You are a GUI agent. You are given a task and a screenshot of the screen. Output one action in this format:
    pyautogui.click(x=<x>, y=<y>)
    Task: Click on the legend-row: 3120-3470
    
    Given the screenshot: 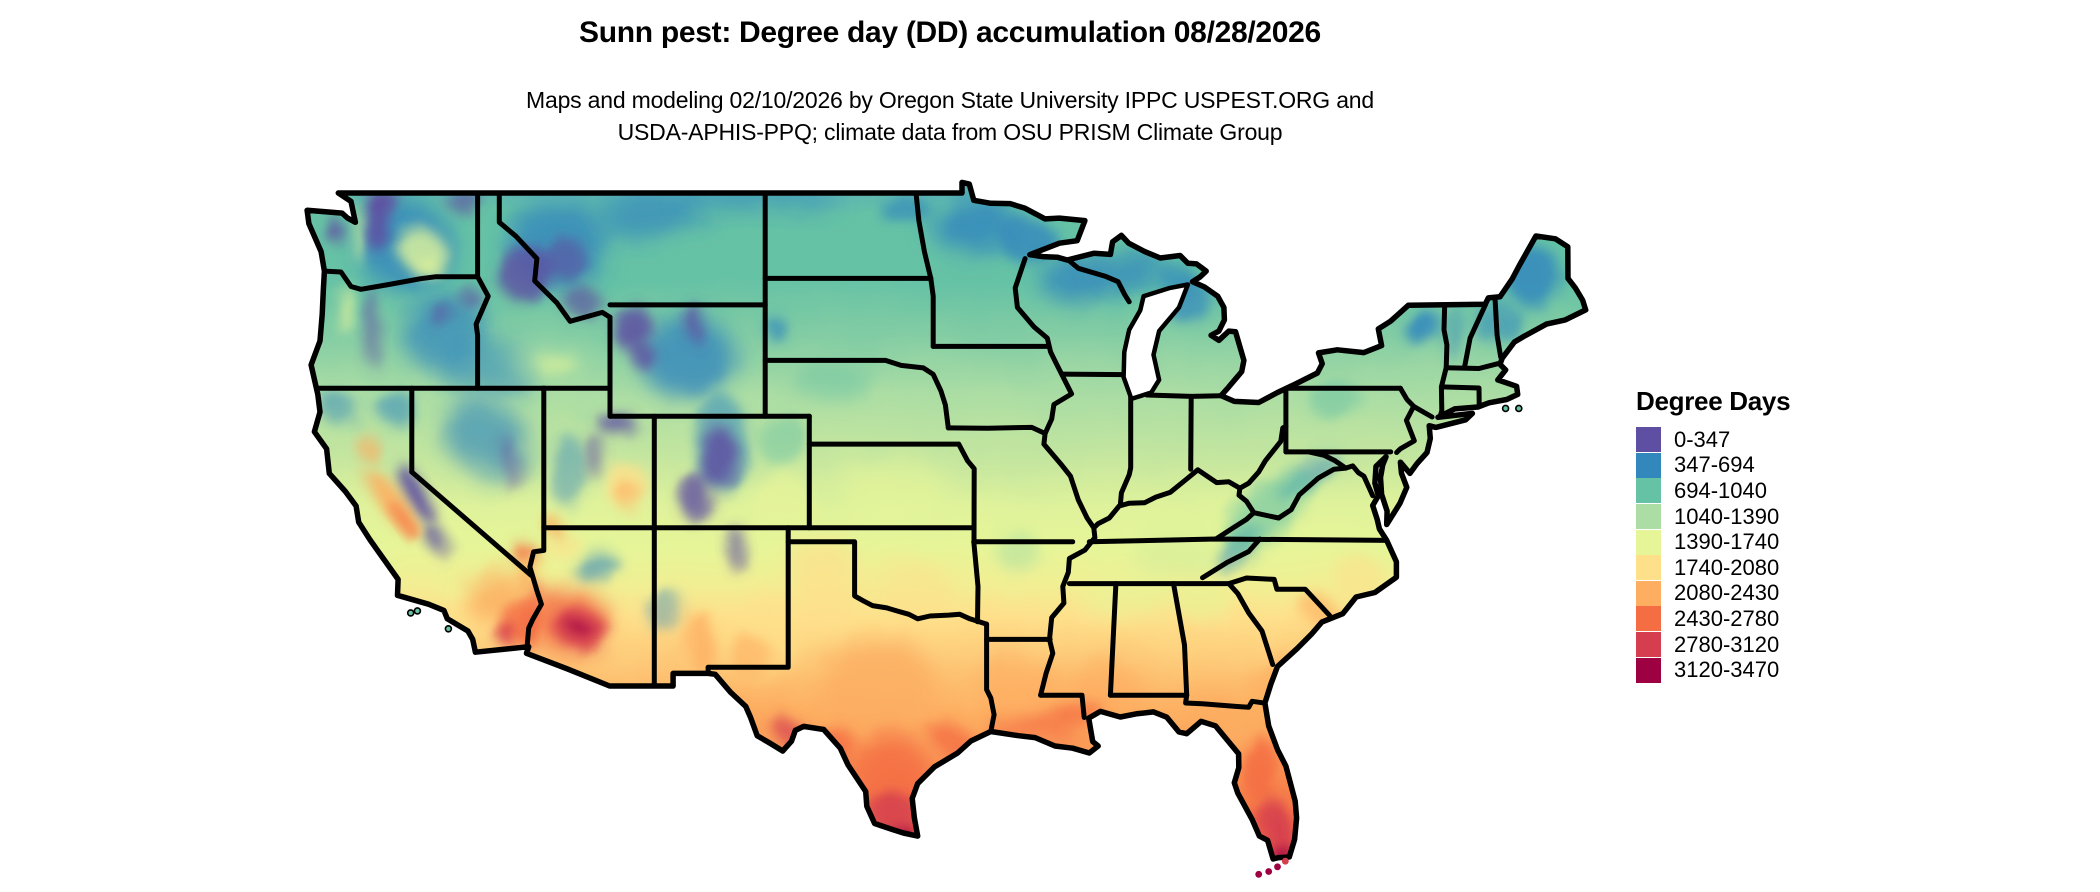 What is the action you would take?
    pyautogui.click(x=1766, y=670)
    